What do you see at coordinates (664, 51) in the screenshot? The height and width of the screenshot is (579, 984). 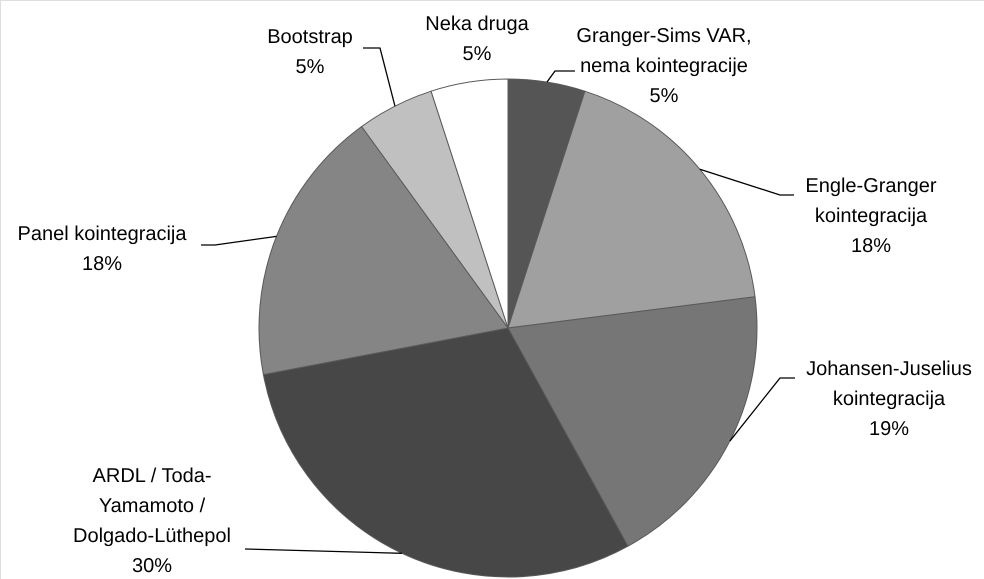 I see `slice-label: Granger-Sims VAR, nema kointegracije` at bounding box center [664, 51].